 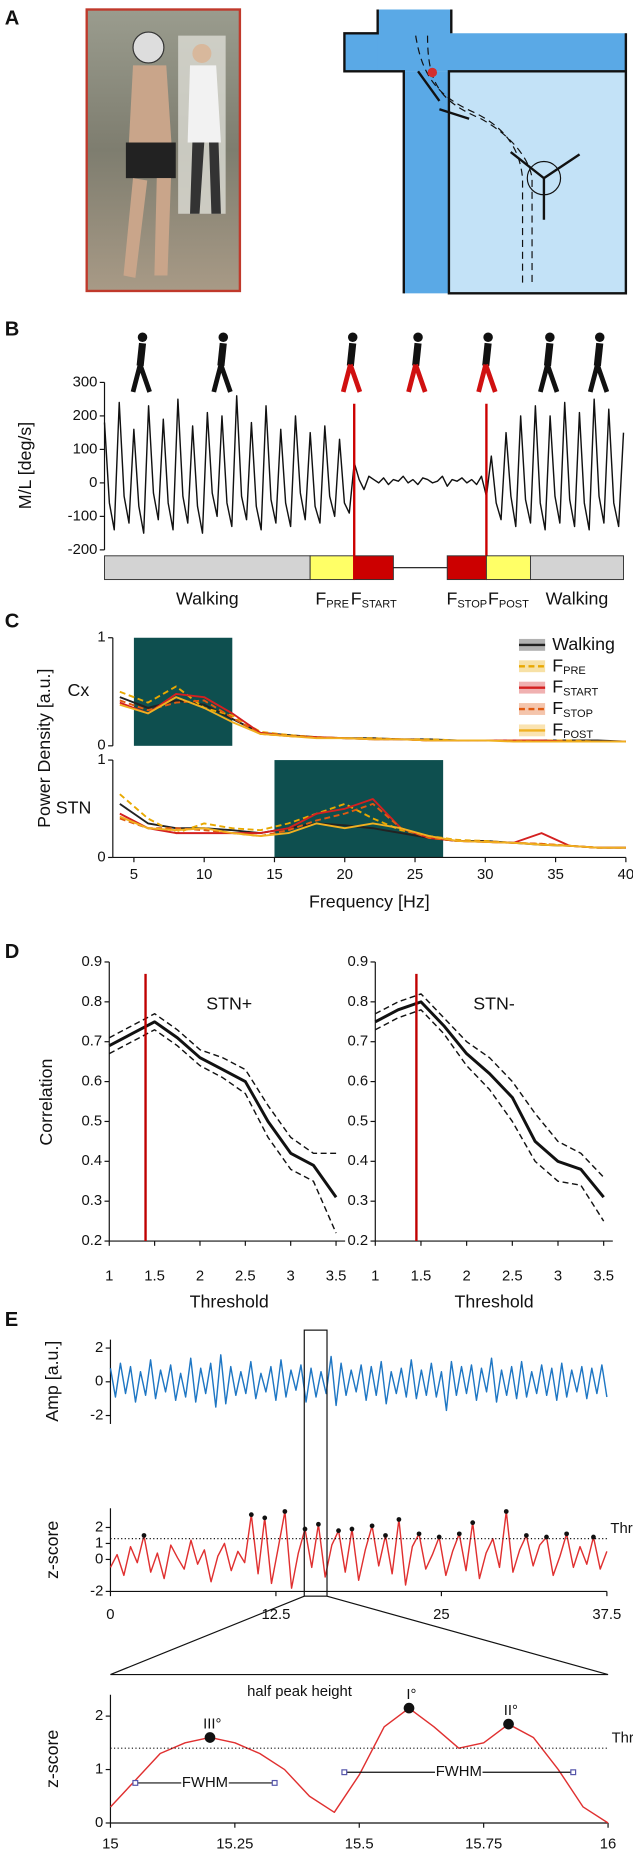 I want to click on phase-label: Walking, so click(x=207, y=598).